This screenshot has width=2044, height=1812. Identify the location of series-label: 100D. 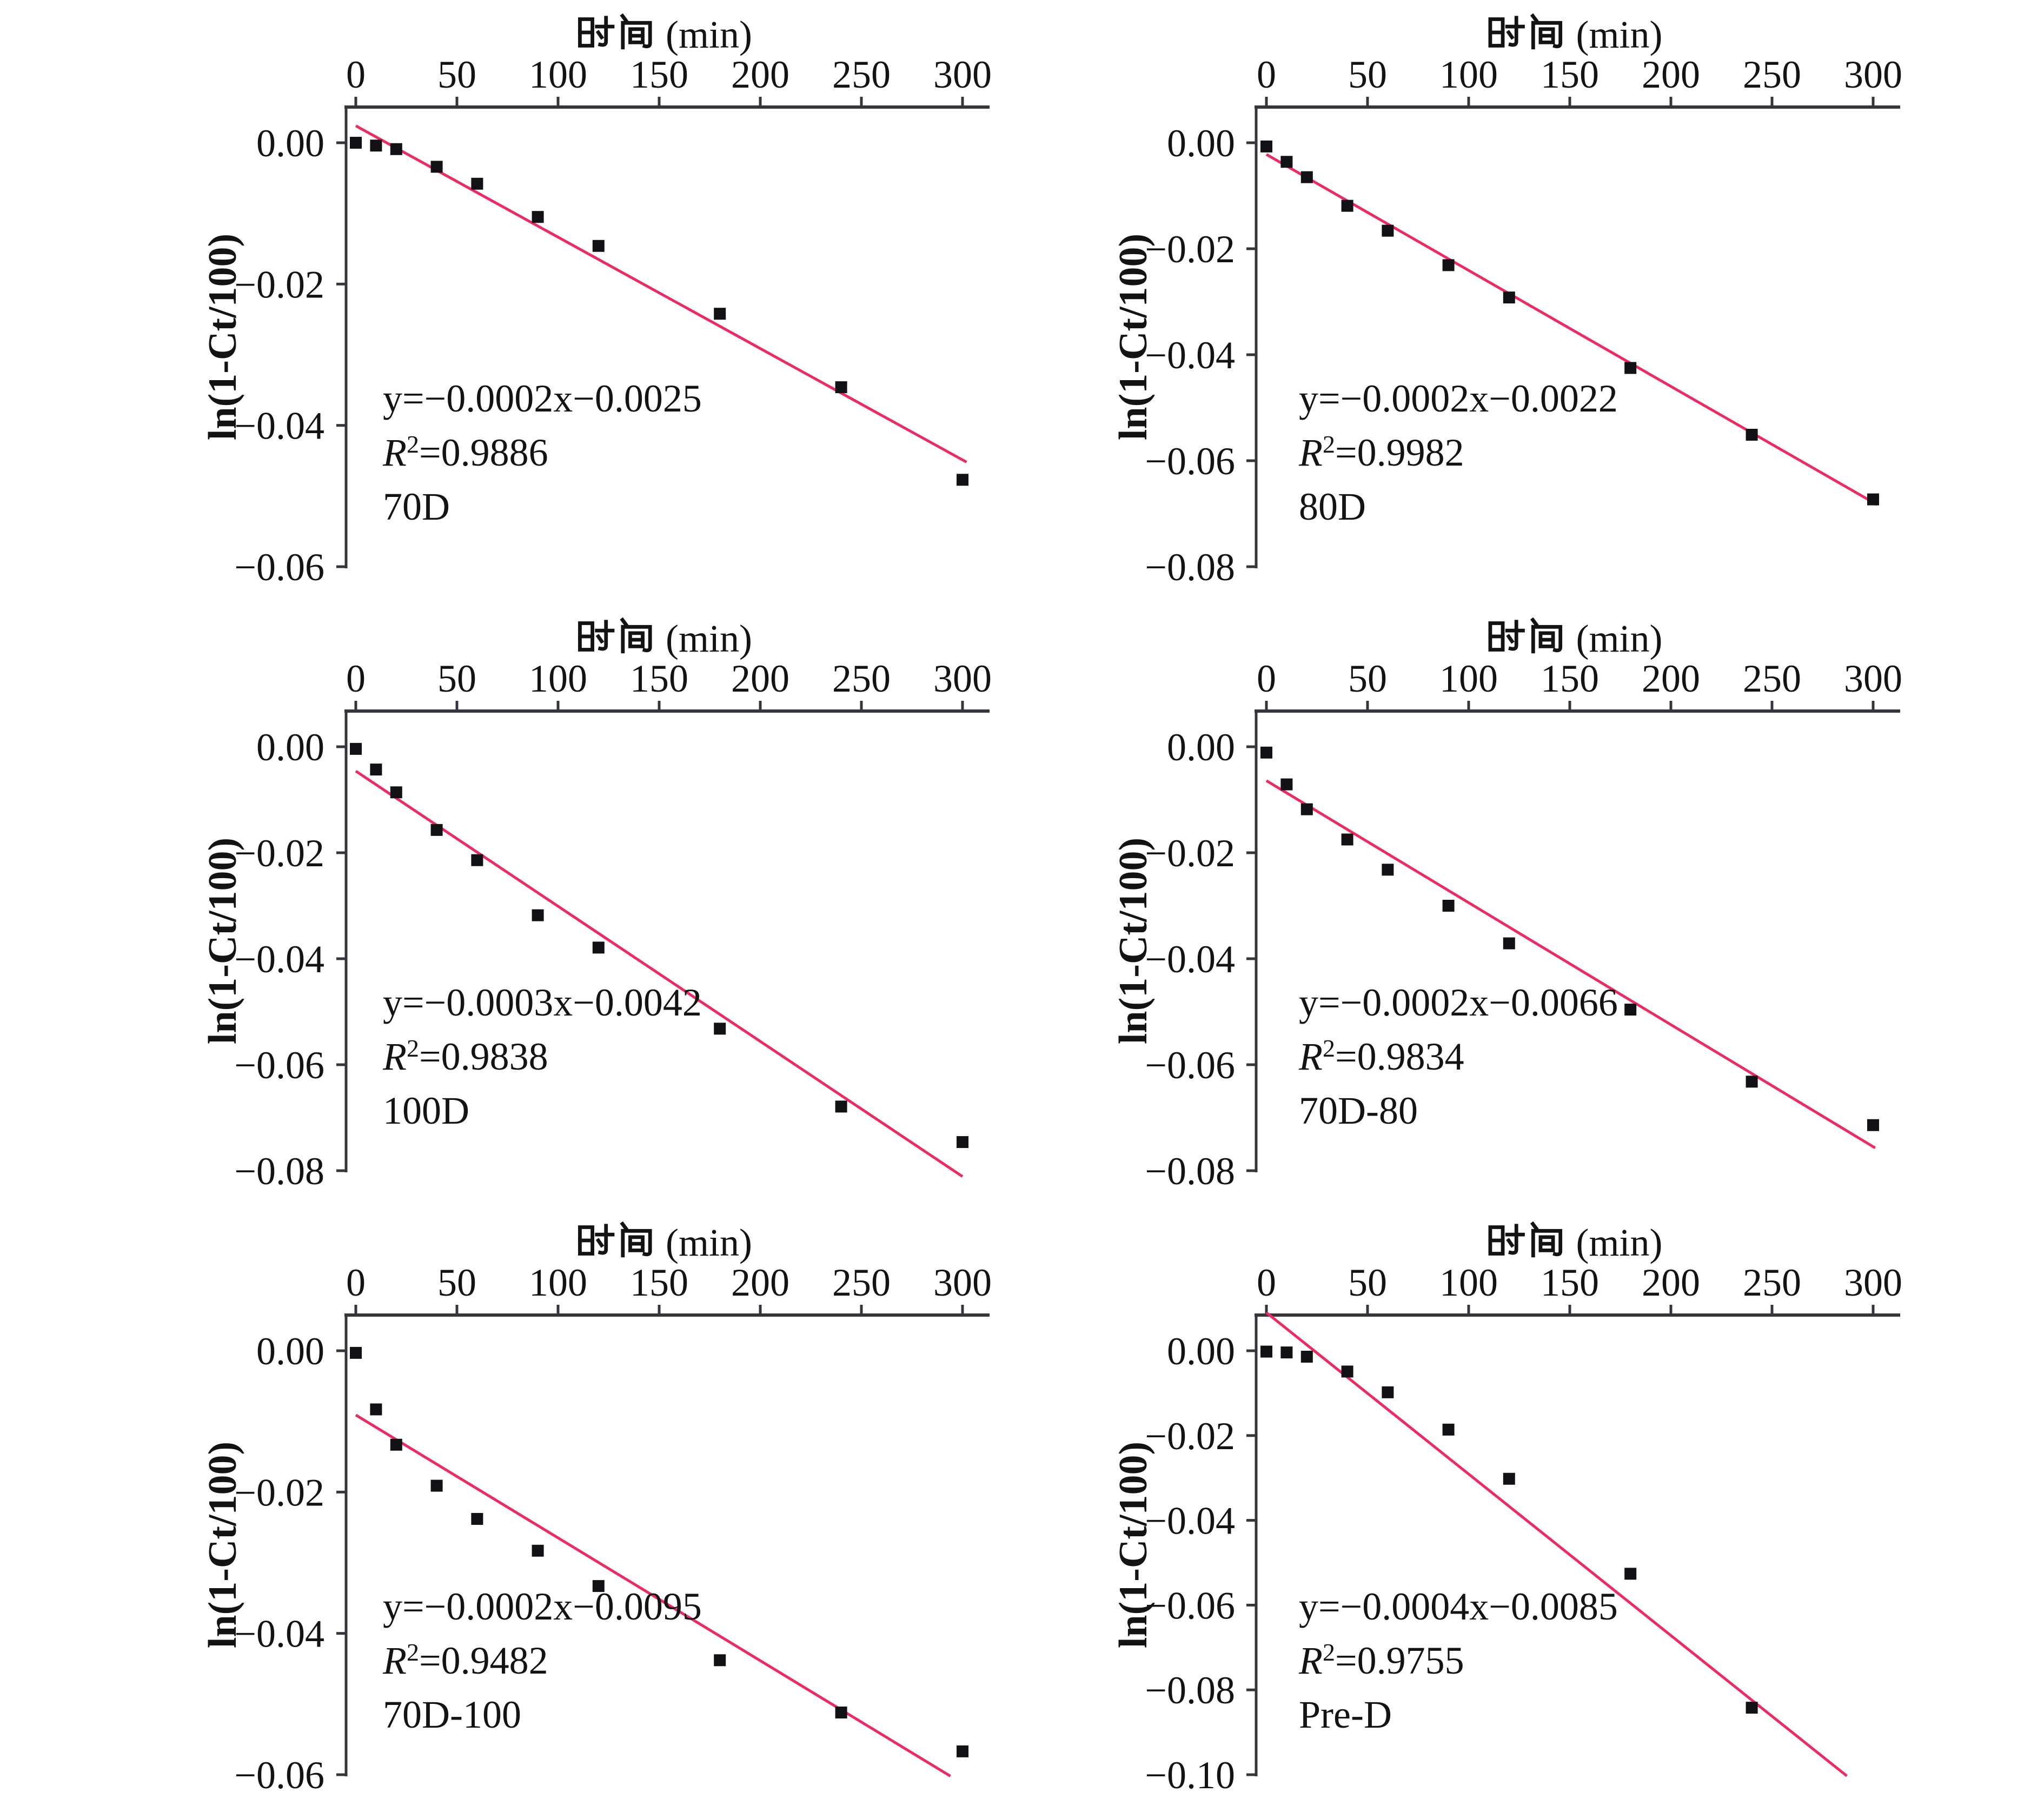
(426, 1110).